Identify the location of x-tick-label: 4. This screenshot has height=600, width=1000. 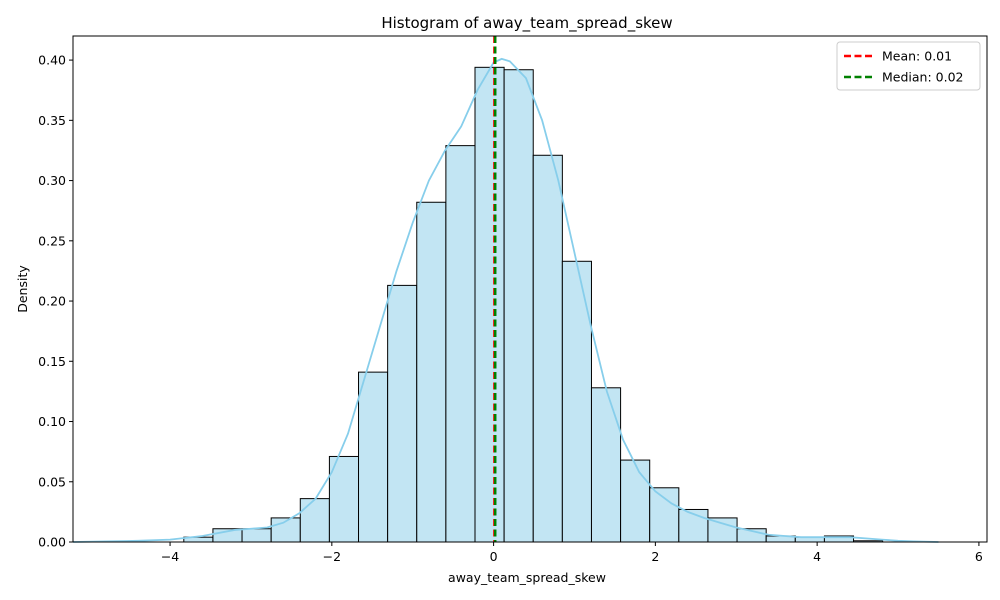
(817, 556).